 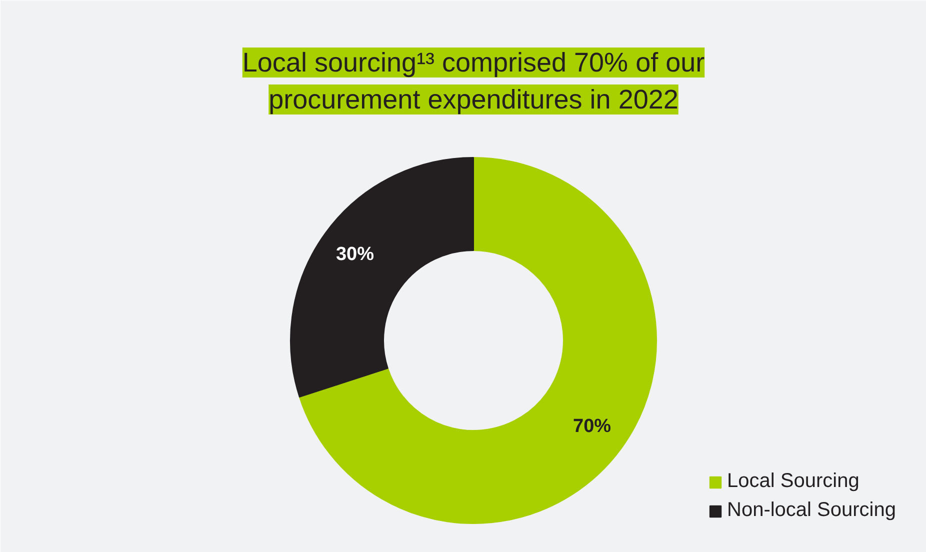 What do you see at coordinates (811, 510) in the screenshot?
I see `legend-label: Non-local Sourcing` at bounding box center [811, 510].